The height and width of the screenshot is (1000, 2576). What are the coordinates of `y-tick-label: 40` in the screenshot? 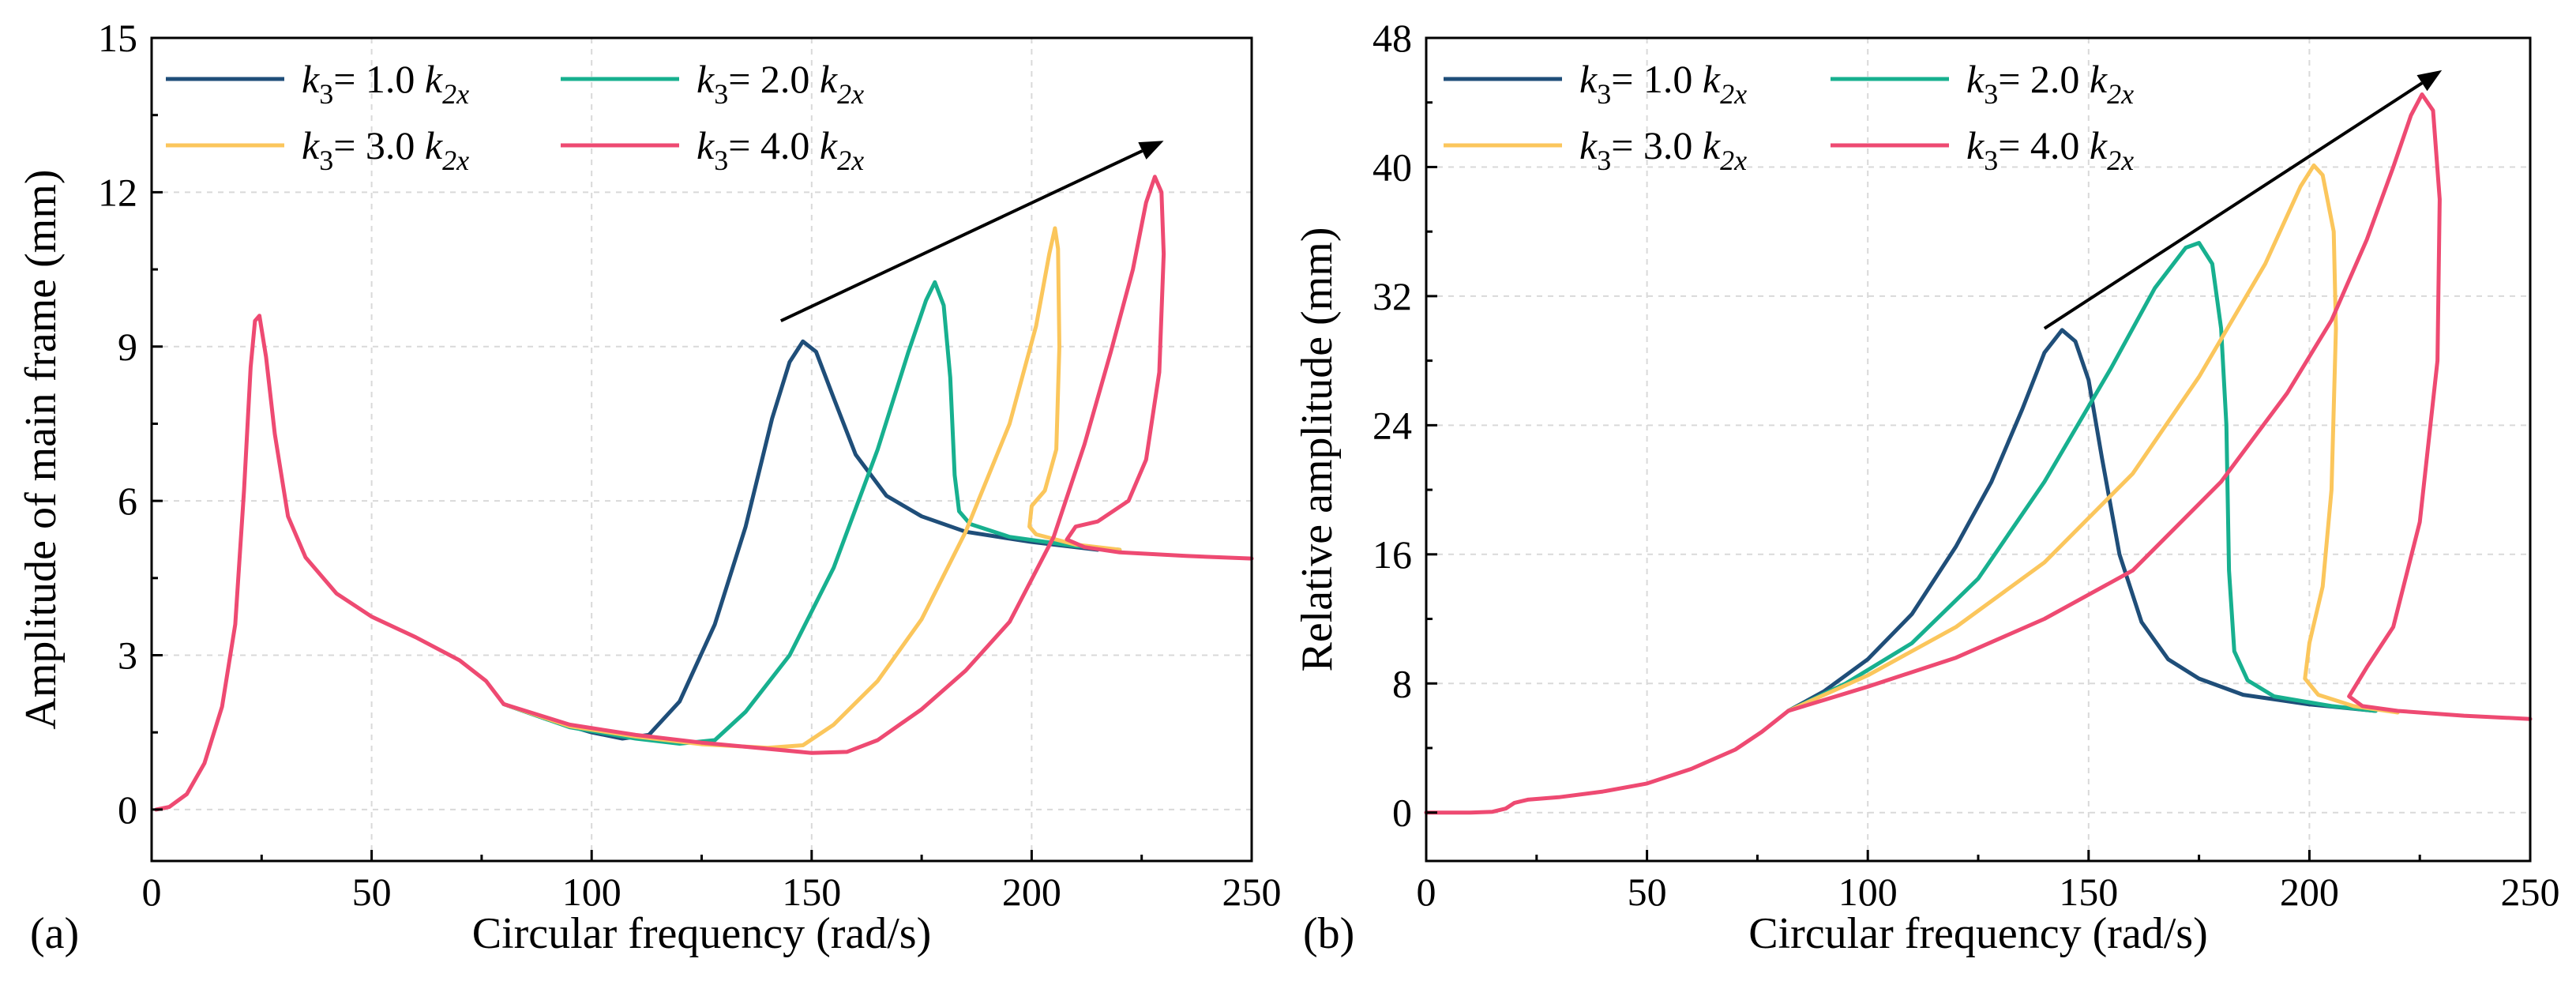 It's located at (1392, 167).